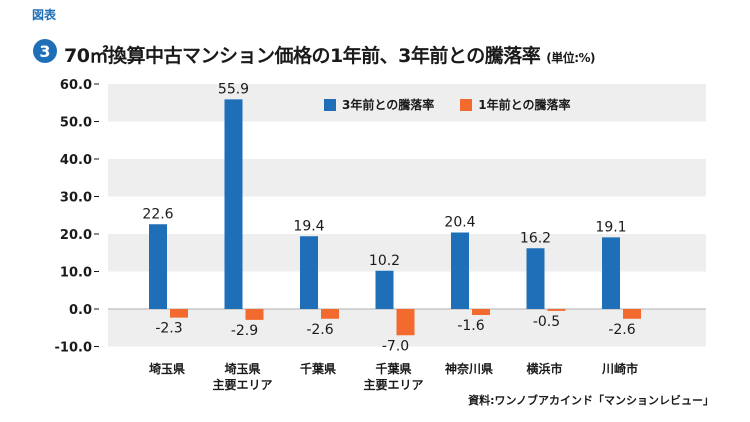 This screenshot has height=422, width=750. Describe the element at coordinates (73, 348) in the screenshot. I see `y-tick-label: -10.0` at that location.